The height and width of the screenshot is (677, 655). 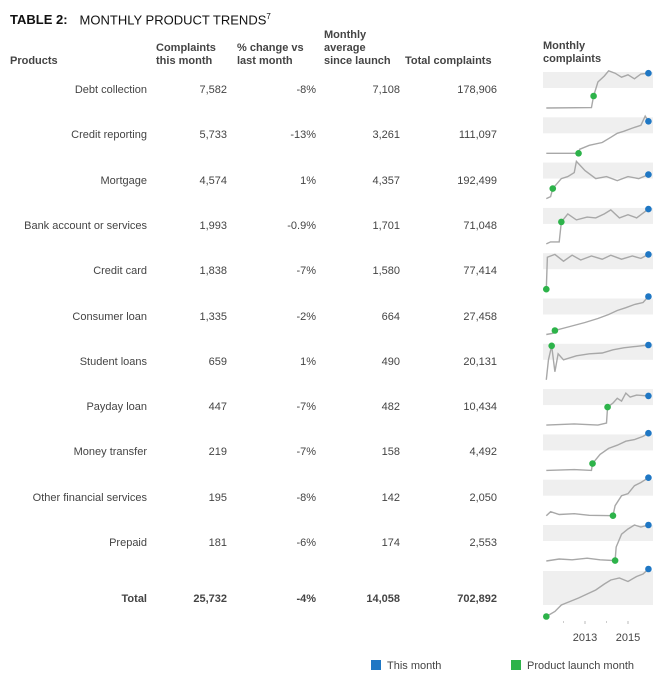 I want to click on cell-total: 192,499, so click(x=477, y=180).